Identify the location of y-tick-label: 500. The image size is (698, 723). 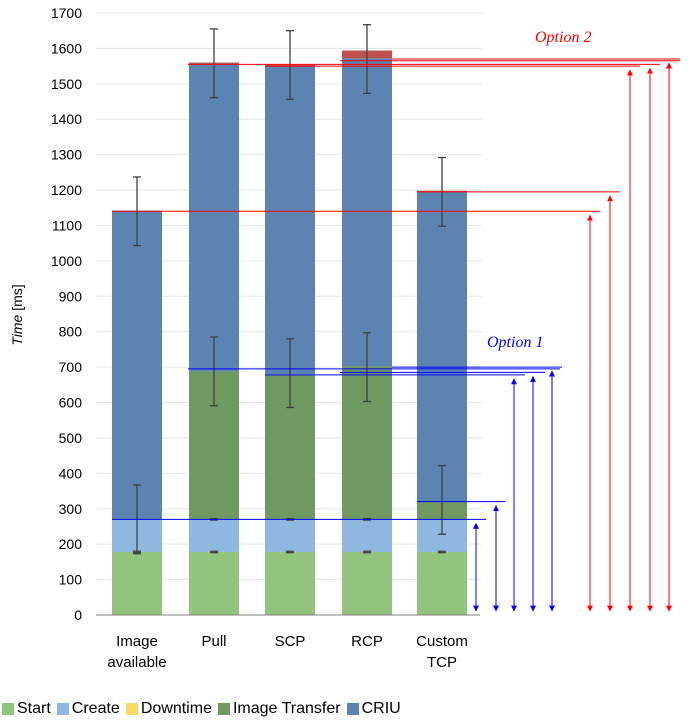
(71, 438).